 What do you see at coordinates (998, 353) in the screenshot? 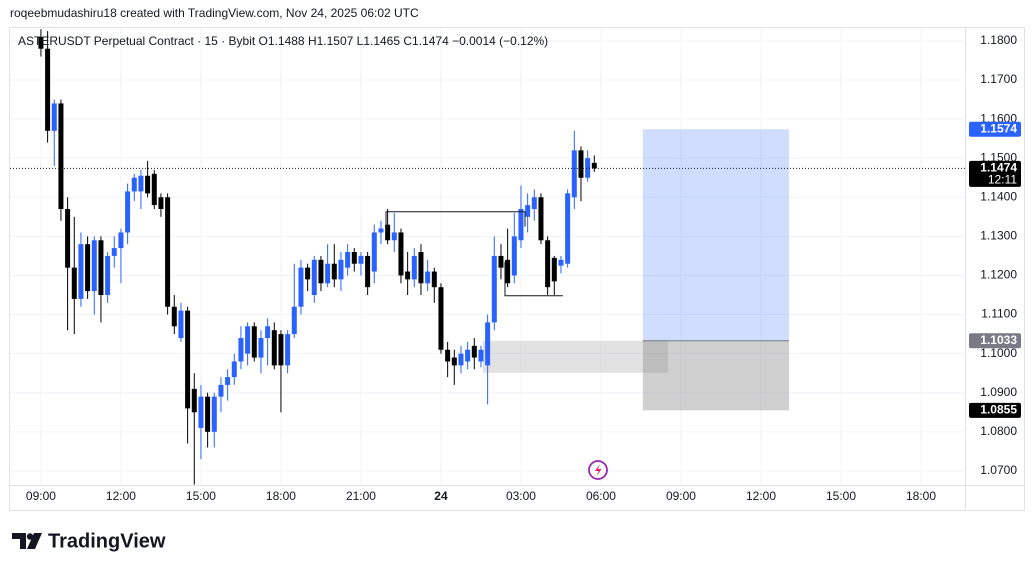
I see `y-tick-label: 1.1000` at bounding box center [998, 353].